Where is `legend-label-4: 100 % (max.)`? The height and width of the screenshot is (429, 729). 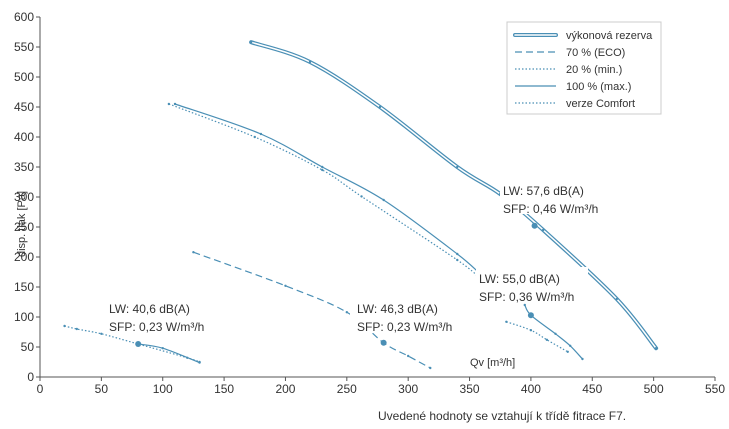 legend-label-4: 100 % (max.) is located at coordinates (598, 87).